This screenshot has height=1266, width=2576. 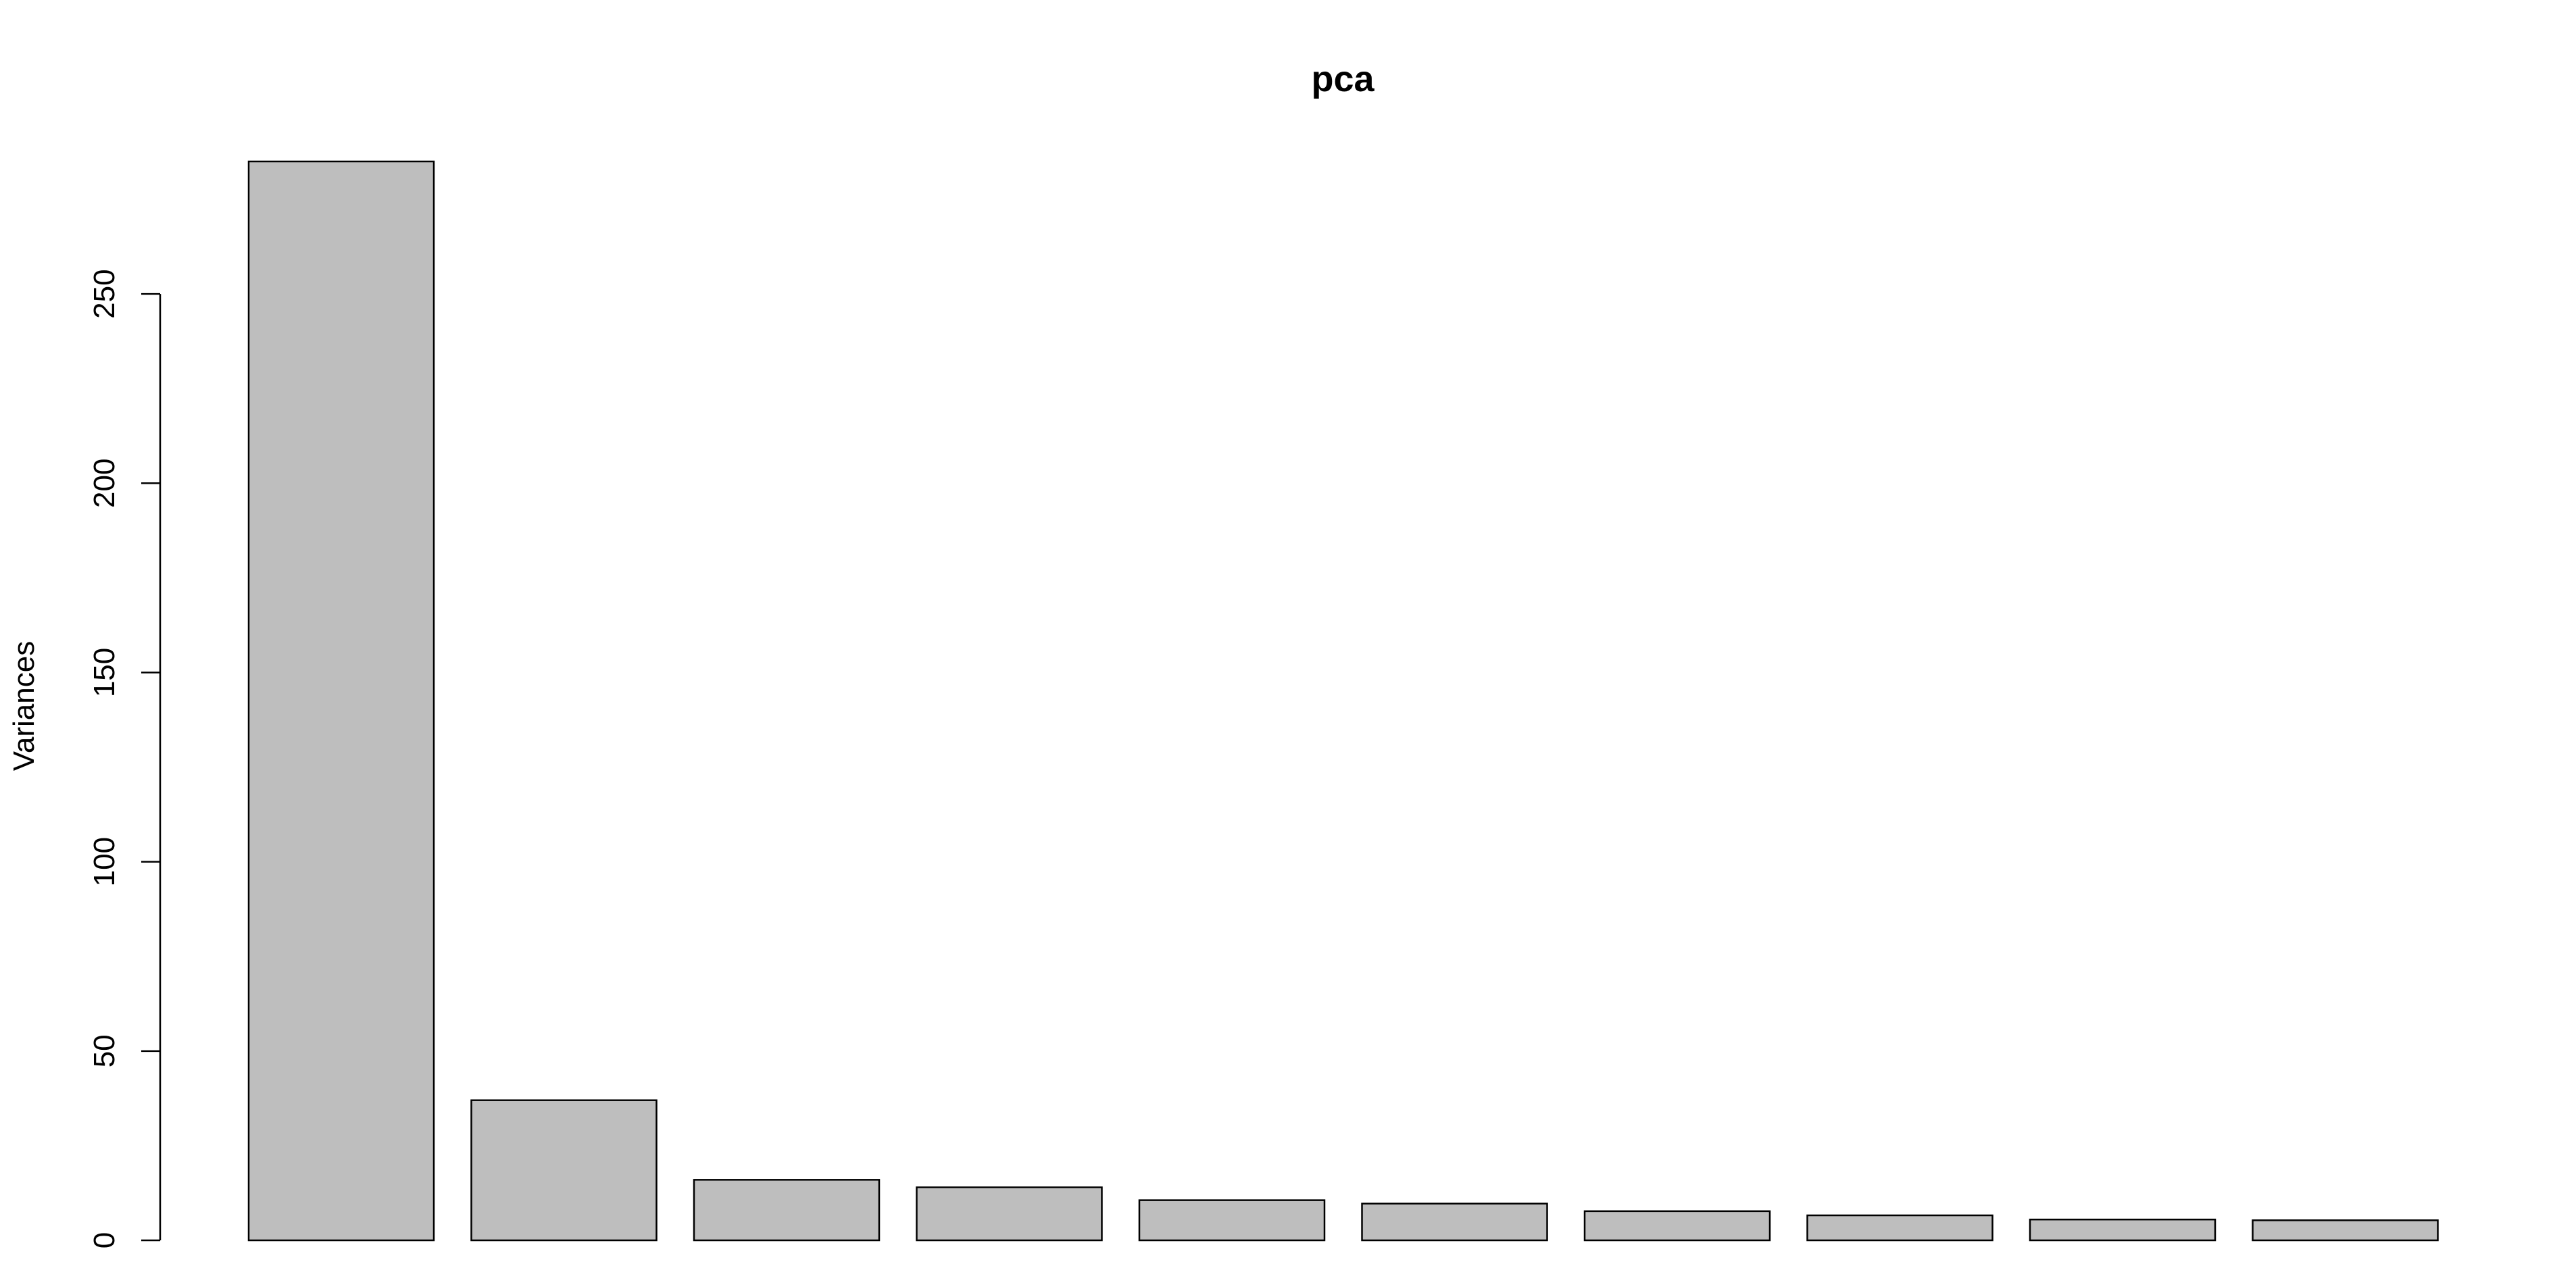 I want to click on y-axis-label: Variances, so click(x=24, y=706).